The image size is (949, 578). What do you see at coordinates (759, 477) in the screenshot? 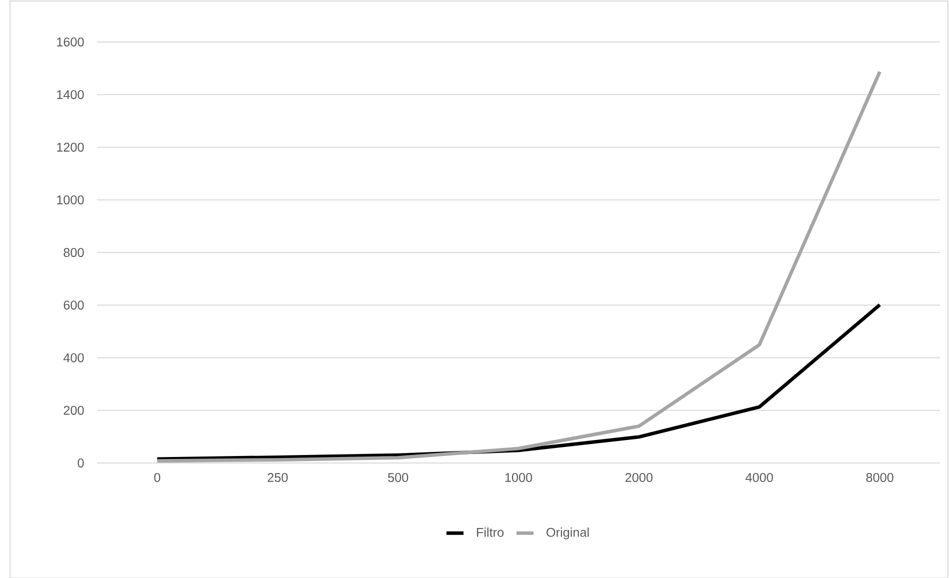
I see `x-tick-label: 4000` at bounding box center [759, 477].